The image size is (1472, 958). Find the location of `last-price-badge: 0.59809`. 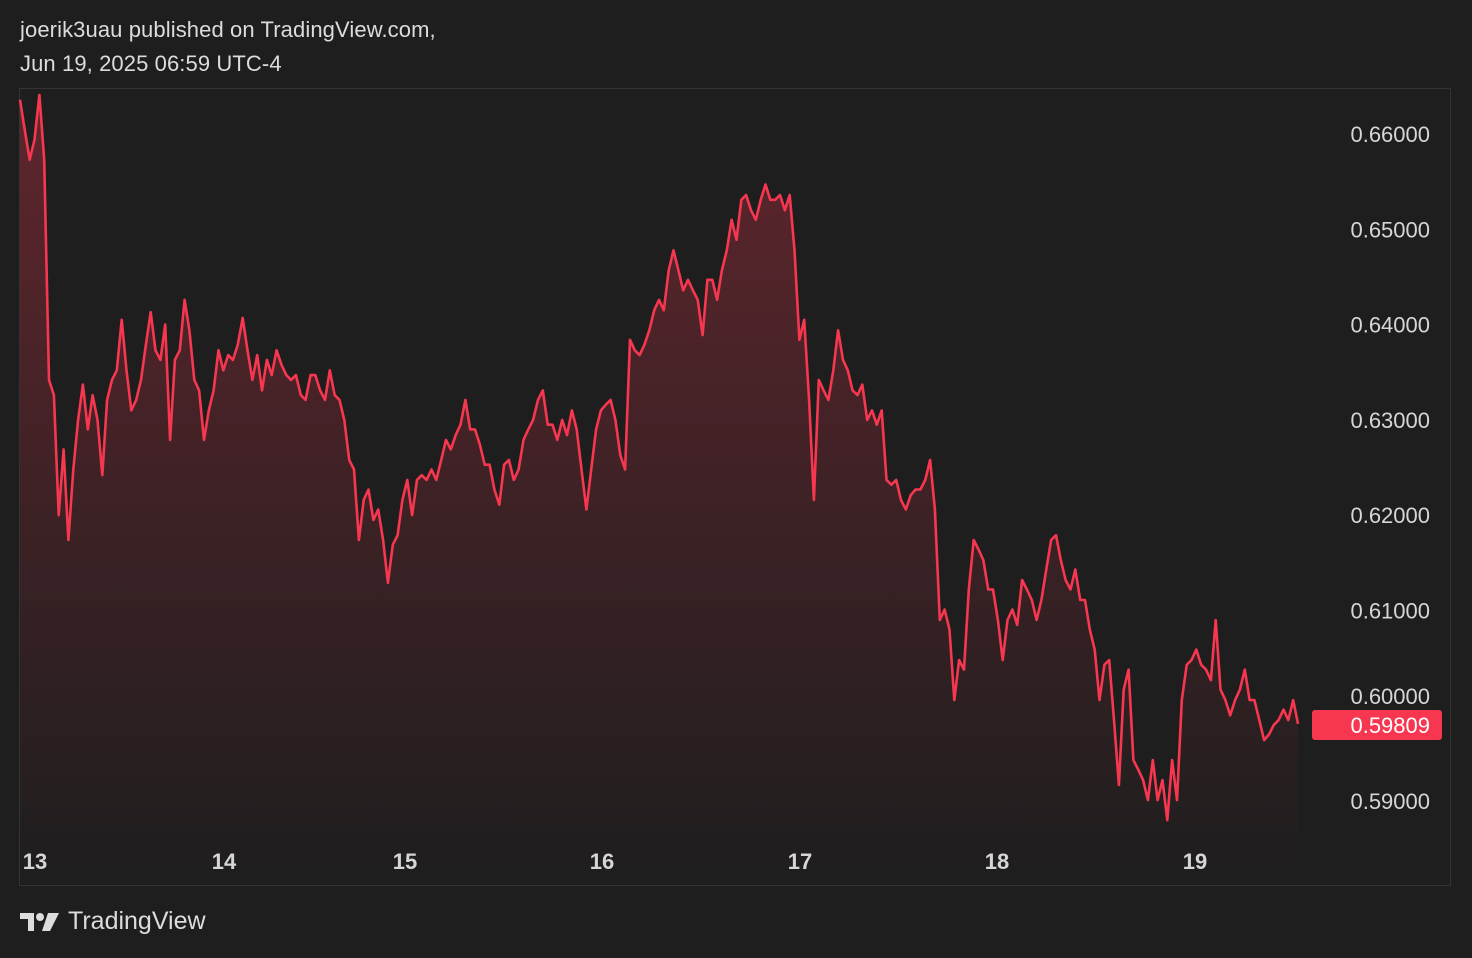

last-price-badge: 0.59809 is located at coordinates (1377, 725).